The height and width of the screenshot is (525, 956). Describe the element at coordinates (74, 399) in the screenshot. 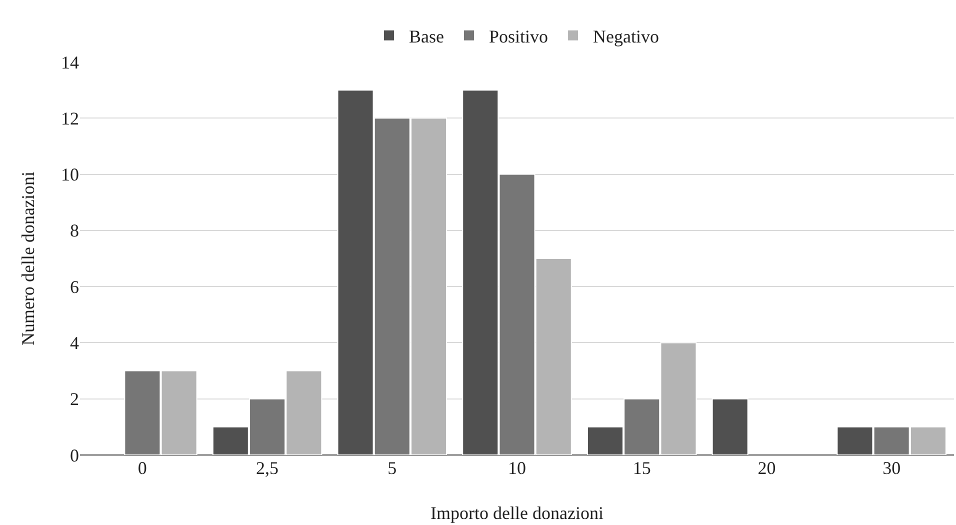

I see `y-tick-label: 2` at that location.